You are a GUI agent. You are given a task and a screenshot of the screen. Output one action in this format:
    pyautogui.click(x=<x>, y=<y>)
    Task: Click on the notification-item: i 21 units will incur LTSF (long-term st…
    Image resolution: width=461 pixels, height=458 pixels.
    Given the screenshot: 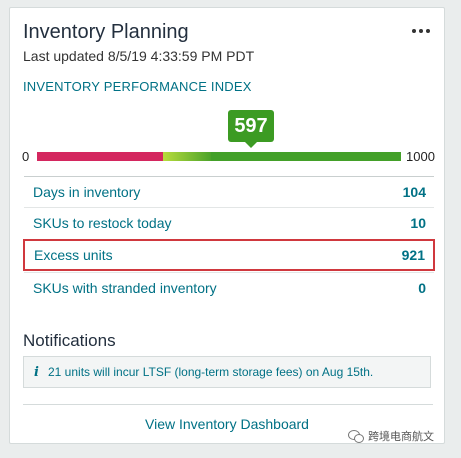 What is the action you would take?
    pyautogui.click(x=227, y=372)
    